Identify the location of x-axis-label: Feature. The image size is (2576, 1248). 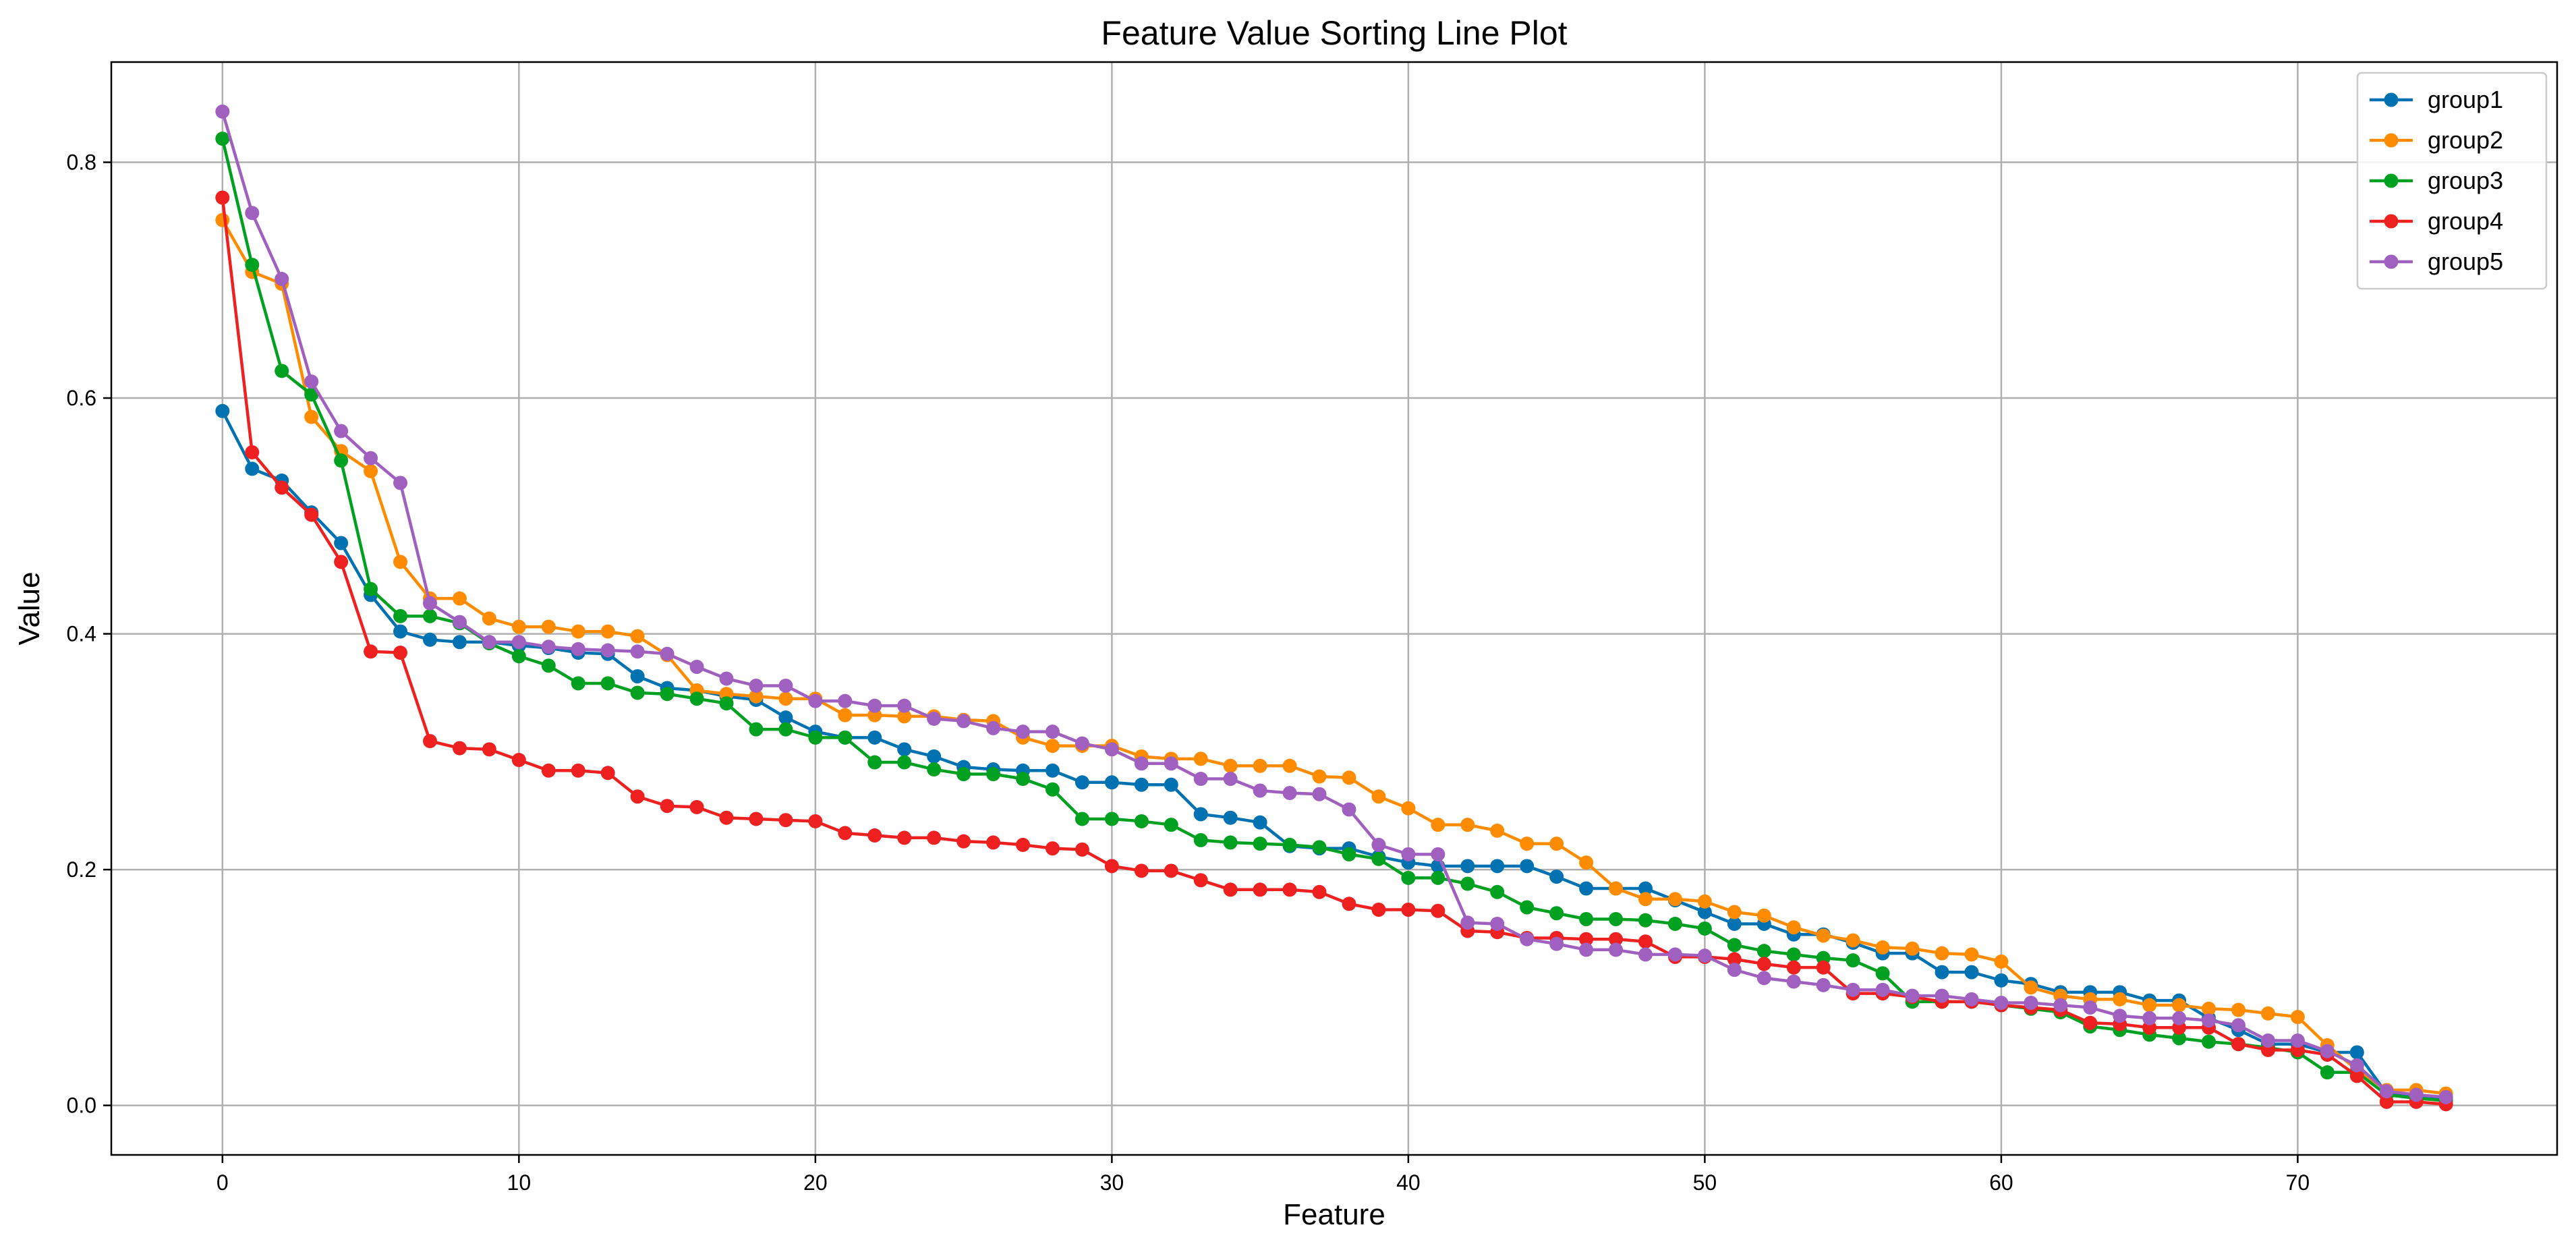
(1334, 1214).